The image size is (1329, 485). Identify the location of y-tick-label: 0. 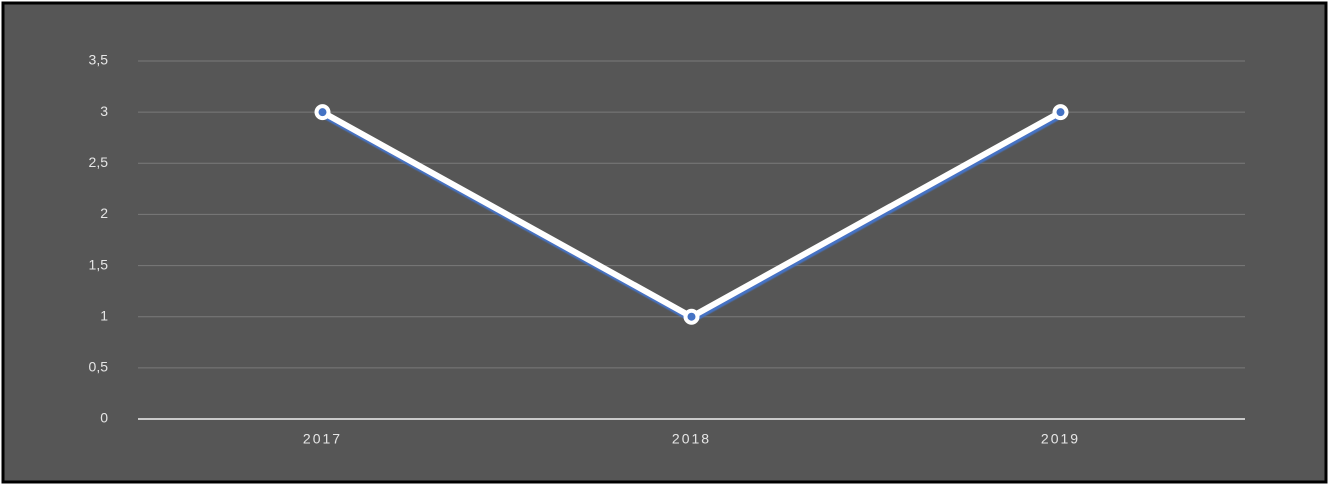
(104, 418).